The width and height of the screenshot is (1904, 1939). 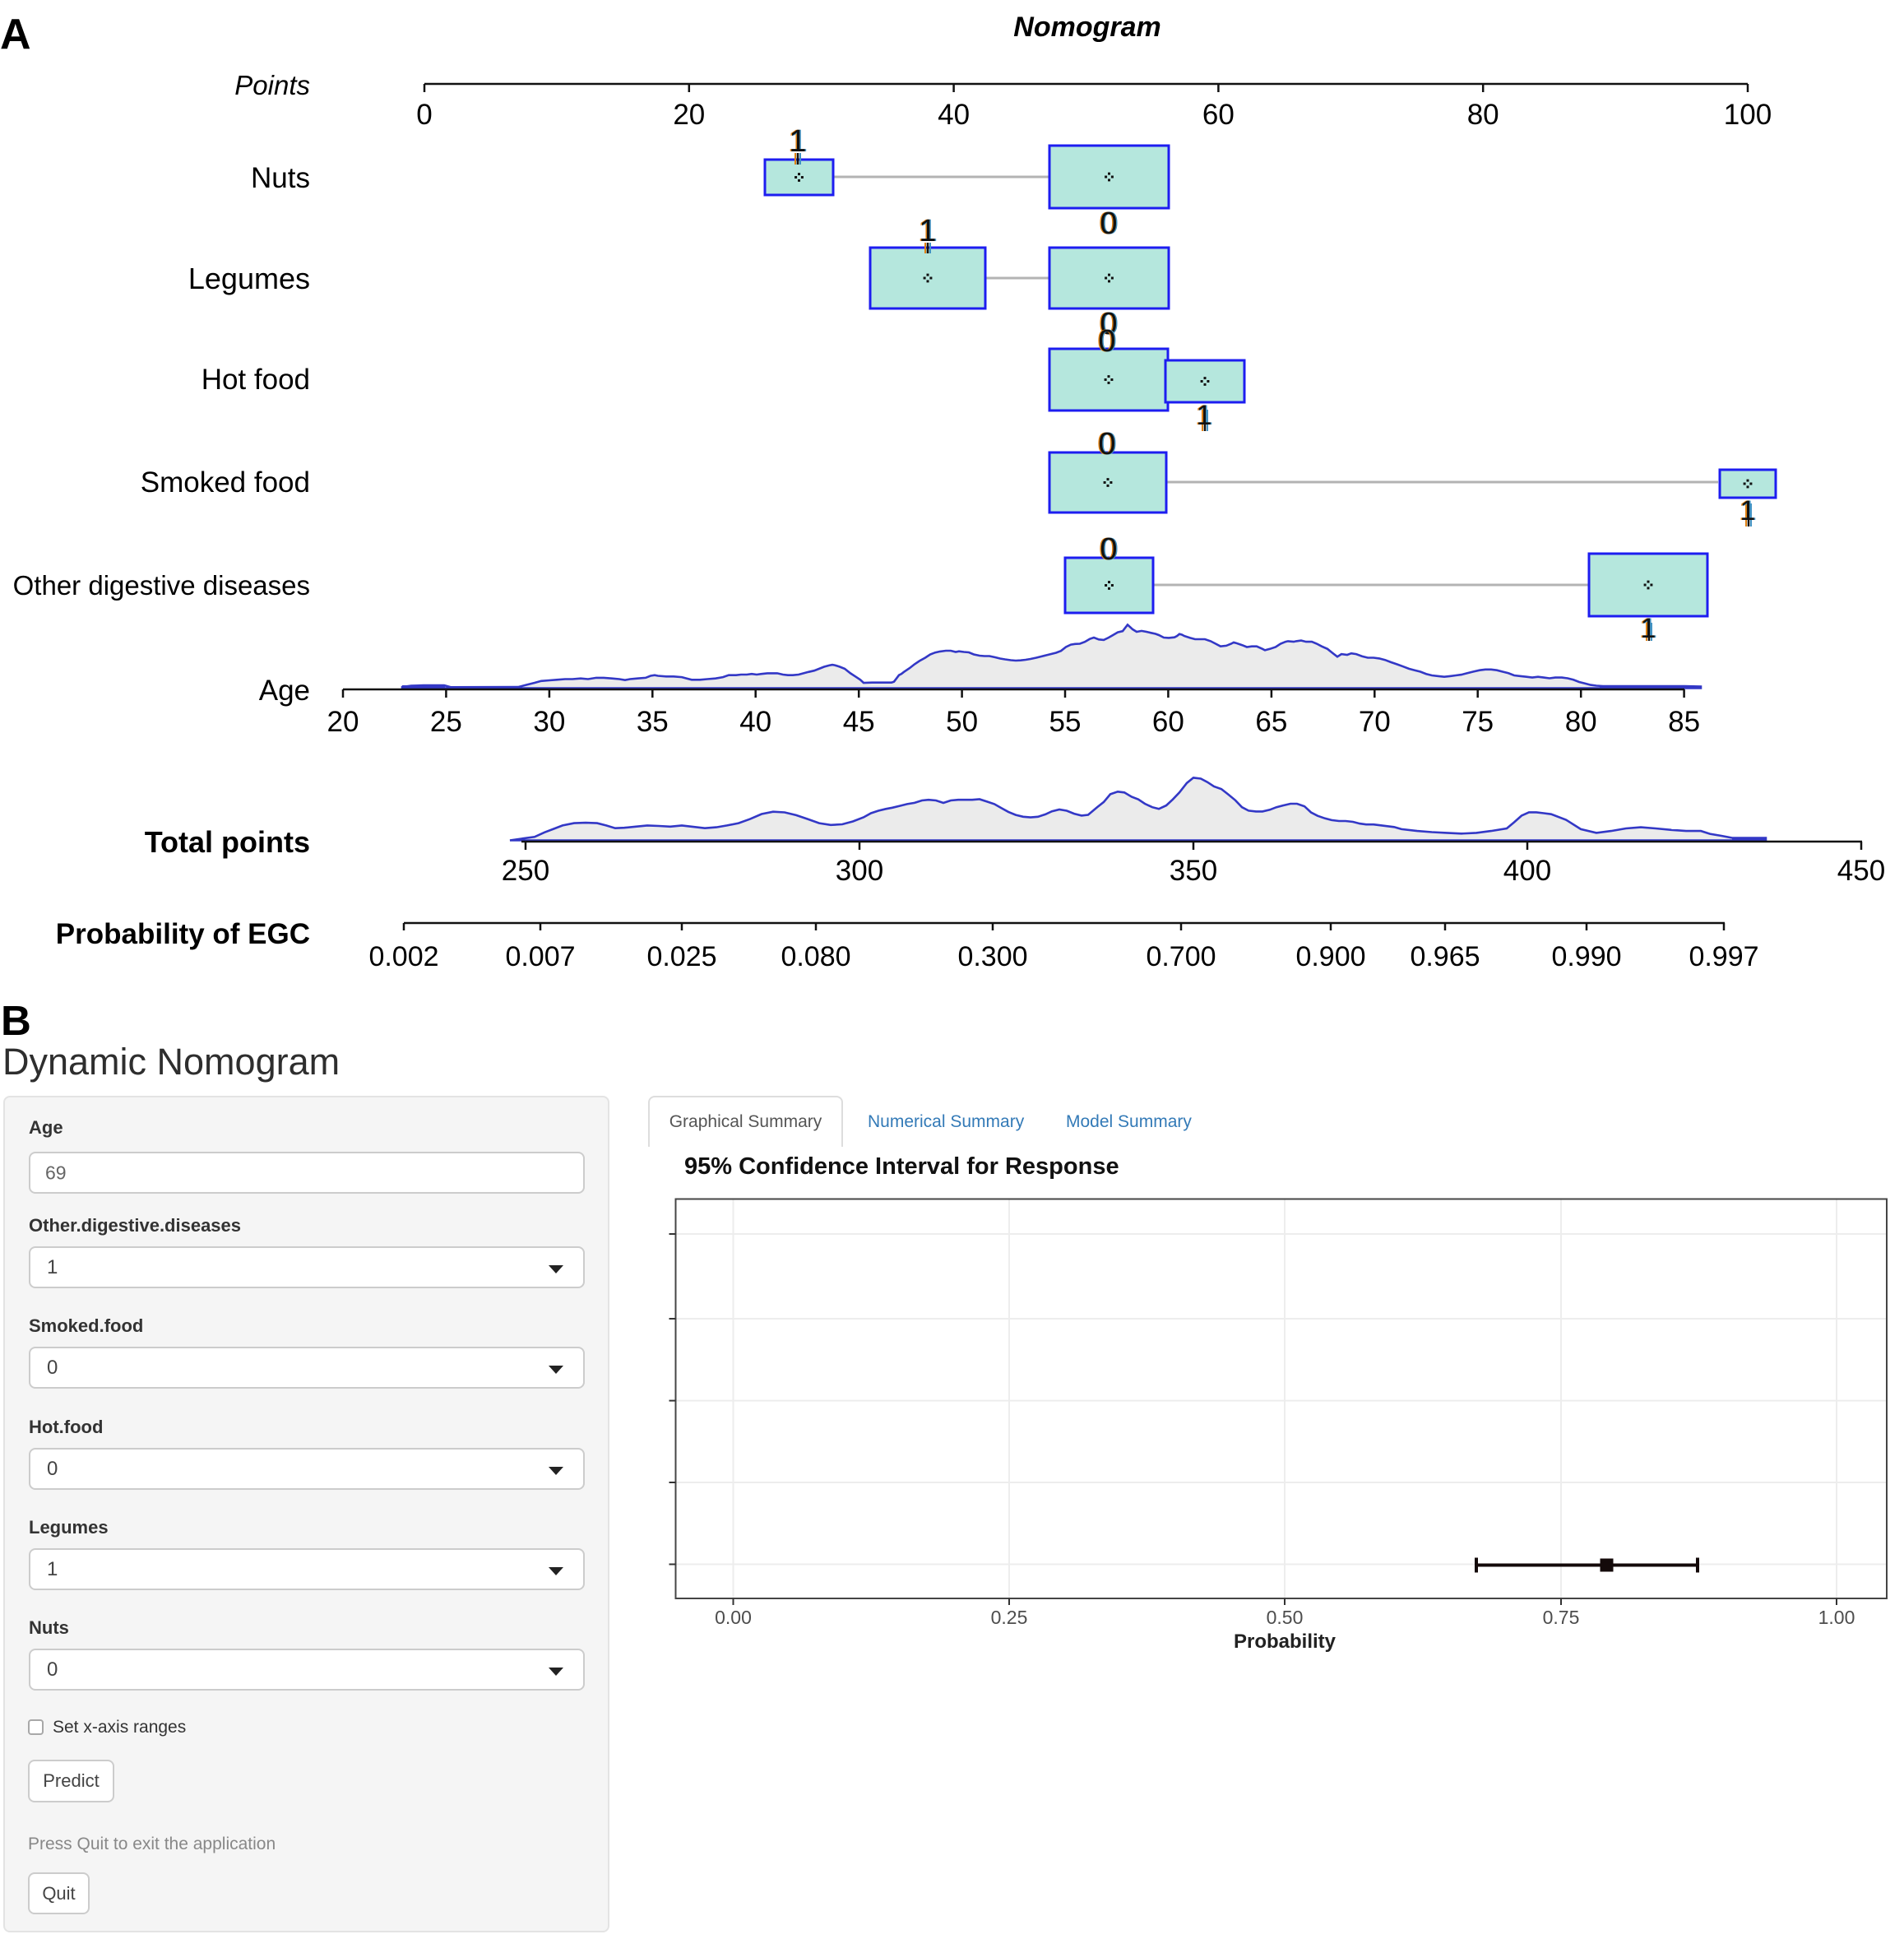 I want to click on svg-text: Probability of EGC, so click(x=183, y=934).